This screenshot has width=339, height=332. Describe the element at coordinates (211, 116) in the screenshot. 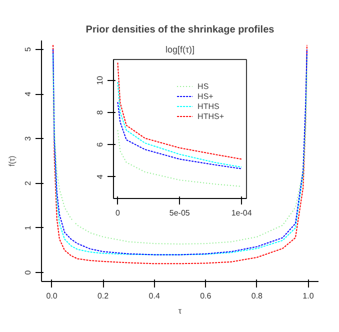

I see `legend-label: HTHS+` at that location.